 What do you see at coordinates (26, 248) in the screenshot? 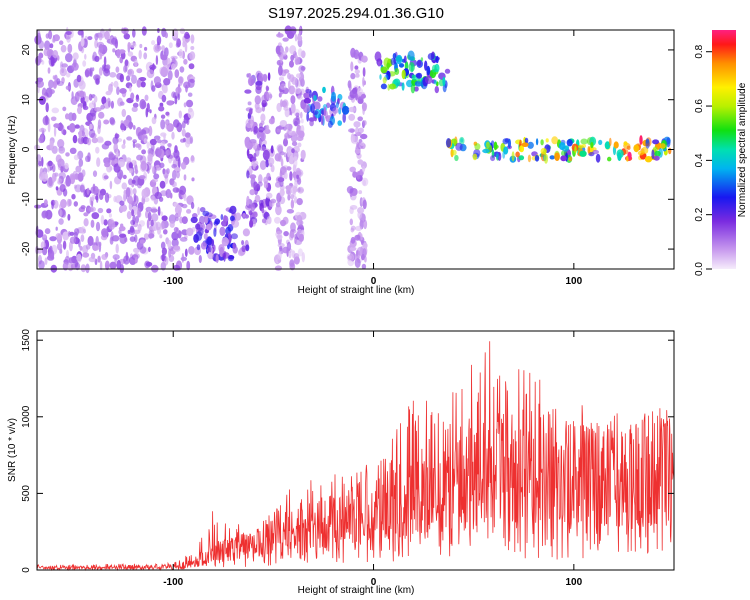
I see `y-tick-label: -20` at bounding box center [26, 248].